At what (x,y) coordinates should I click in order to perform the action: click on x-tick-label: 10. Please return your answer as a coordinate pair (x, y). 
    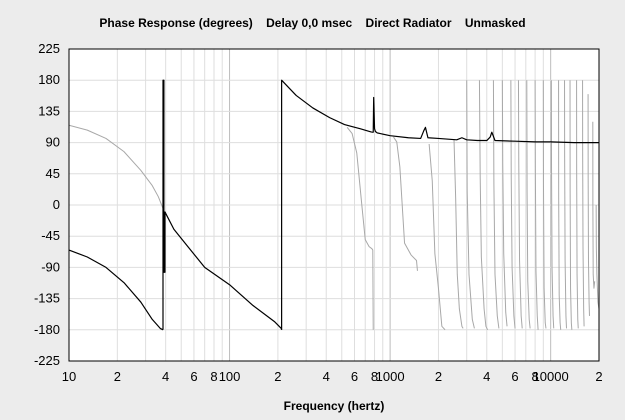
    Looking at the image, I should click on (69, 376).